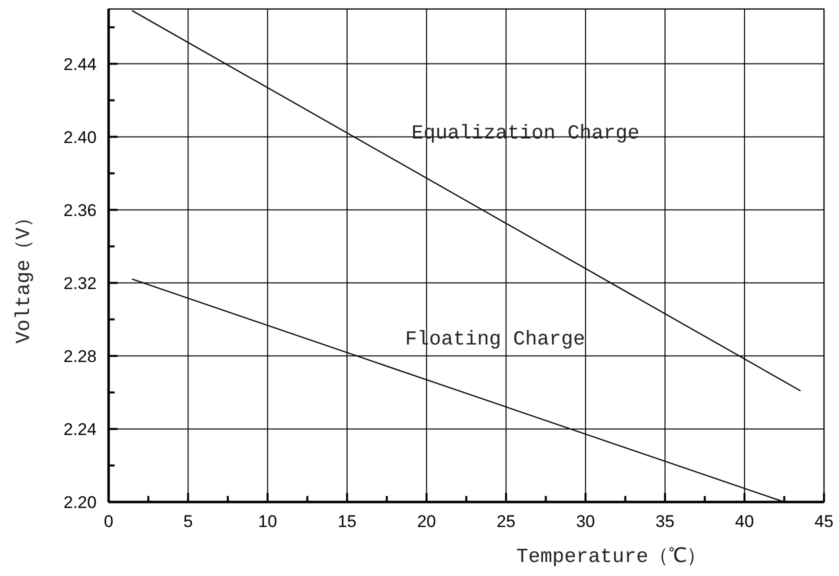 The width and height of the screenshot is (839, 576). I want to click on y-tick-label: 2.32, so click(80, 283).